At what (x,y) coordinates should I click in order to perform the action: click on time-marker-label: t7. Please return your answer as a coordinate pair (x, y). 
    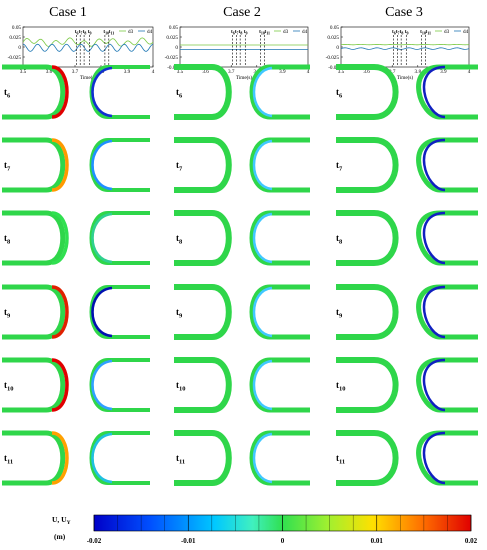
    Looking at the image, I should click on (237, 32).